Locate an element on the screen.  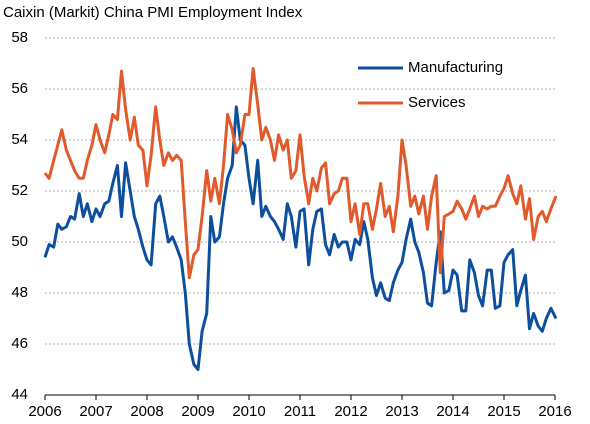
x-tick-label: 2014 is located at coordinates (452, 411).